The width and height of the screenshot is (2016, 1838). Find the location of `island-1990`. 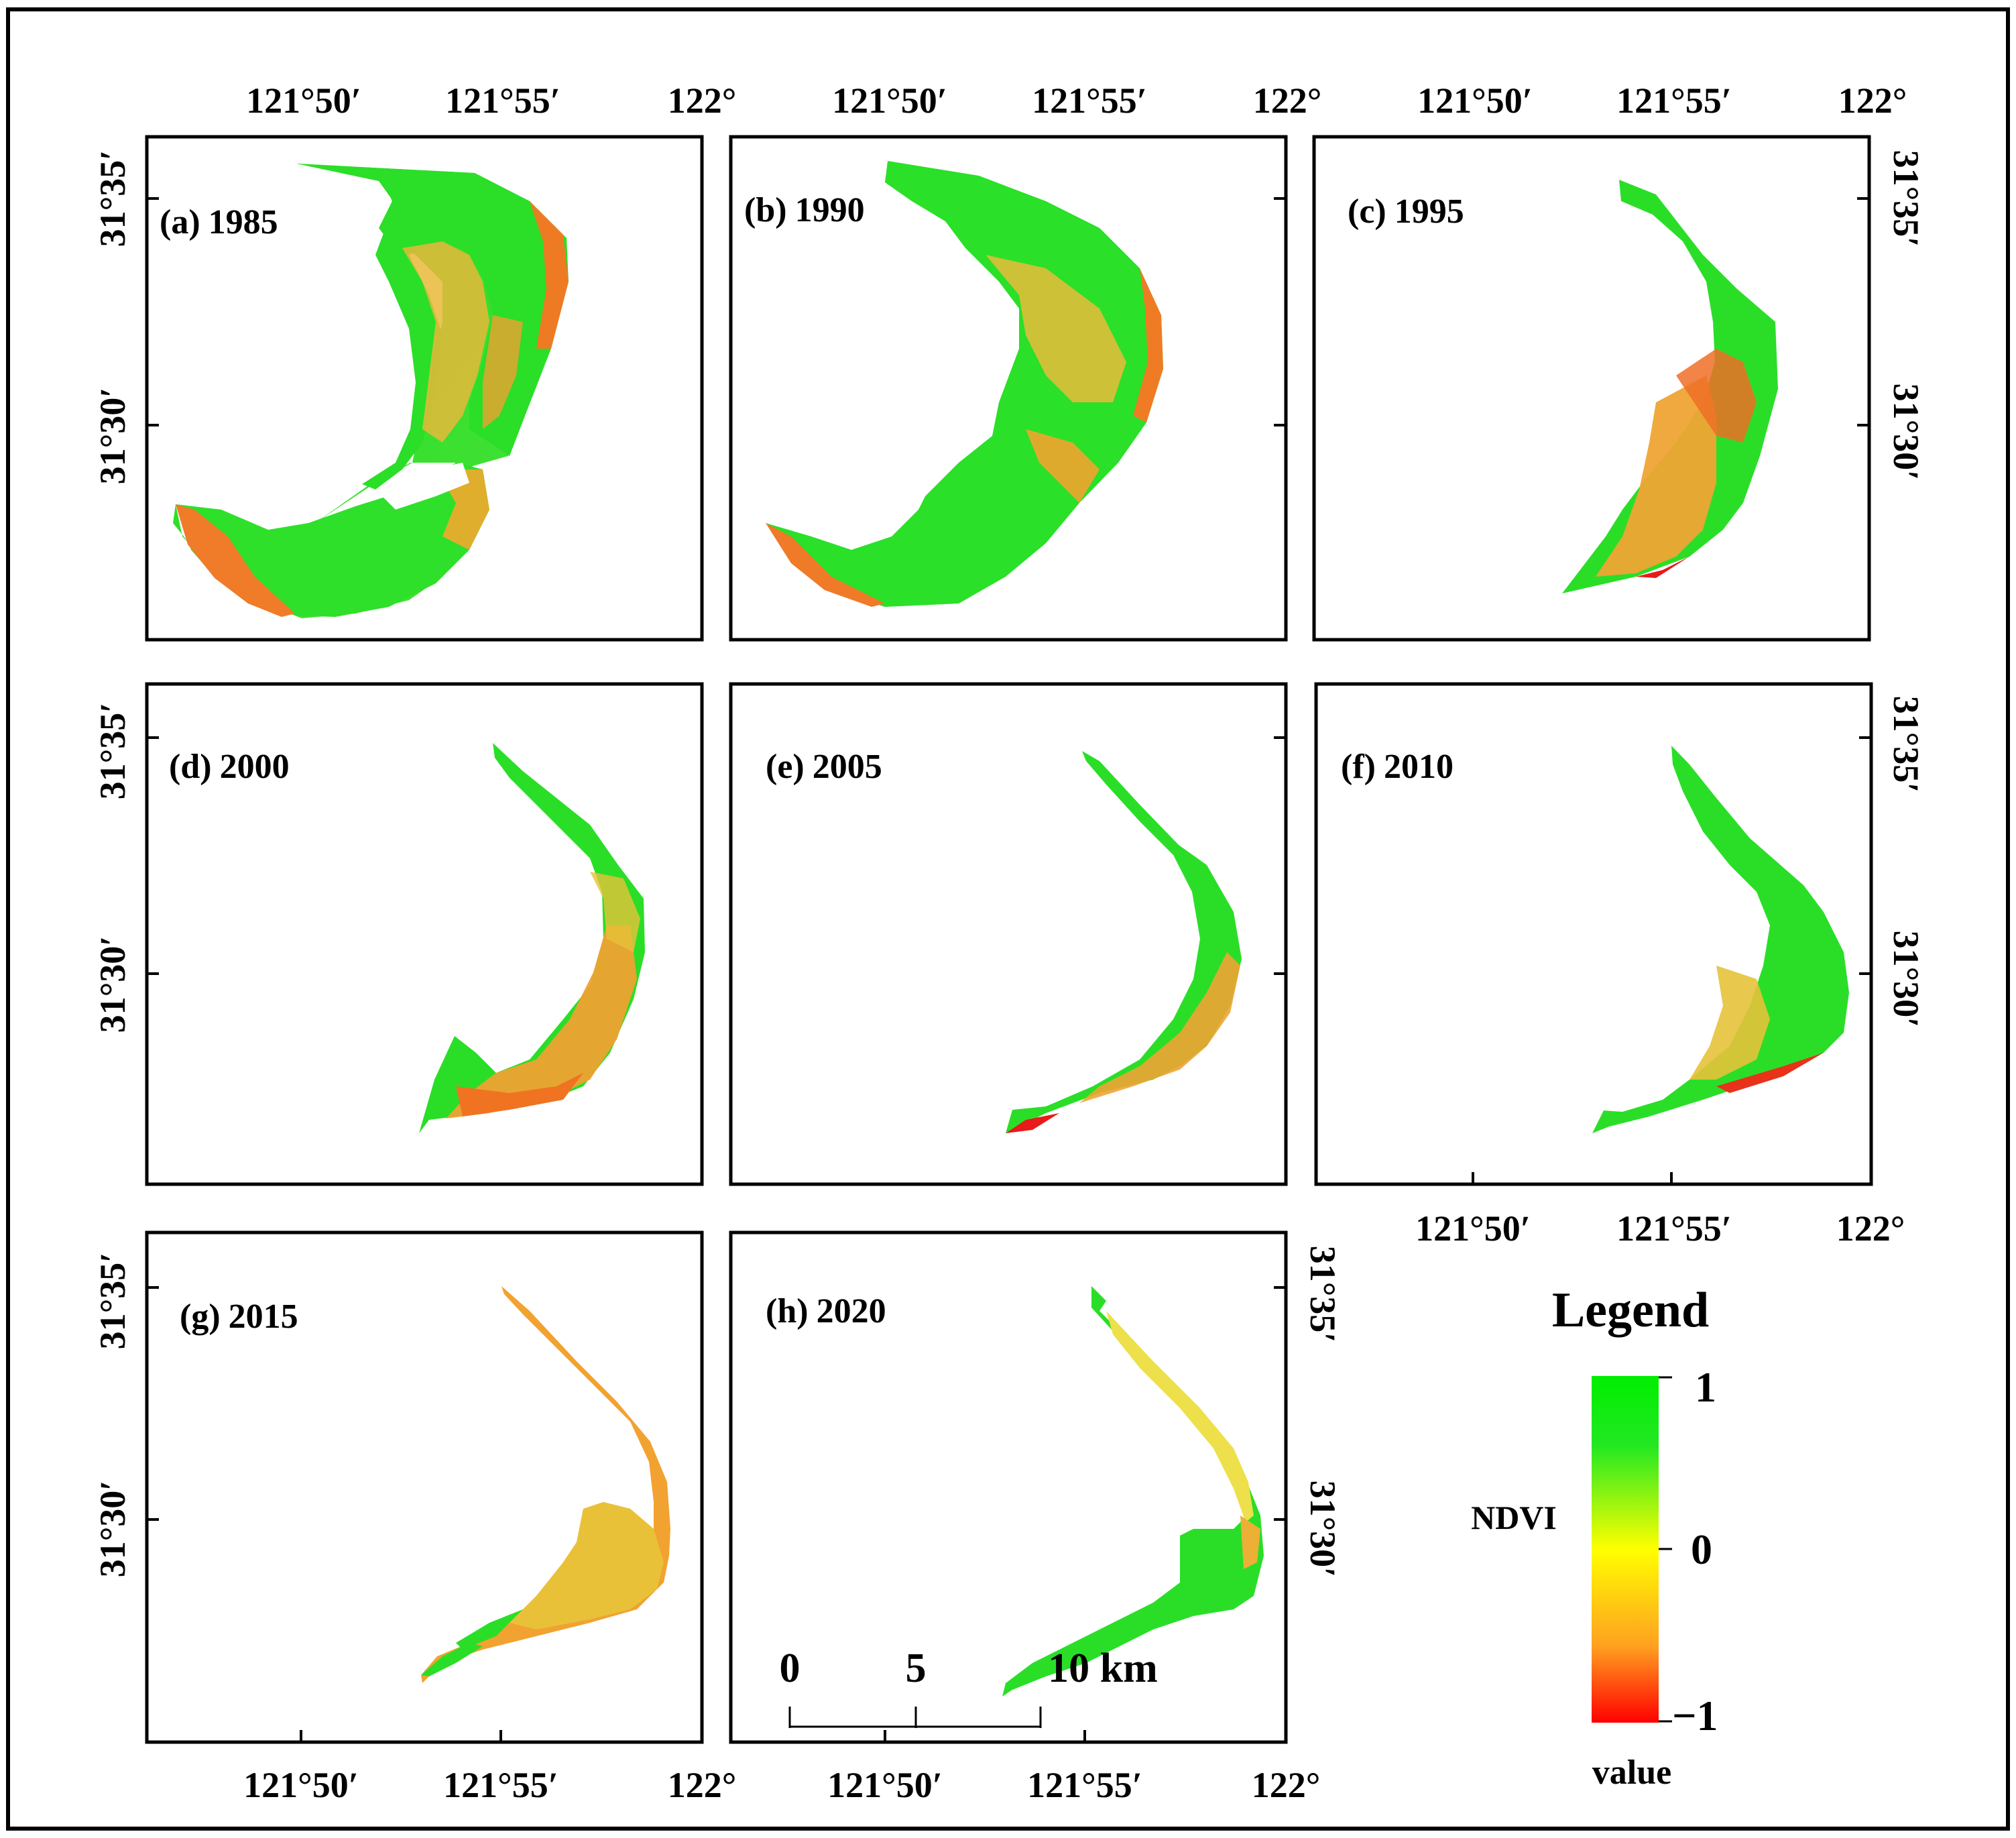

island-1990 is located at coordinates (964, 384).